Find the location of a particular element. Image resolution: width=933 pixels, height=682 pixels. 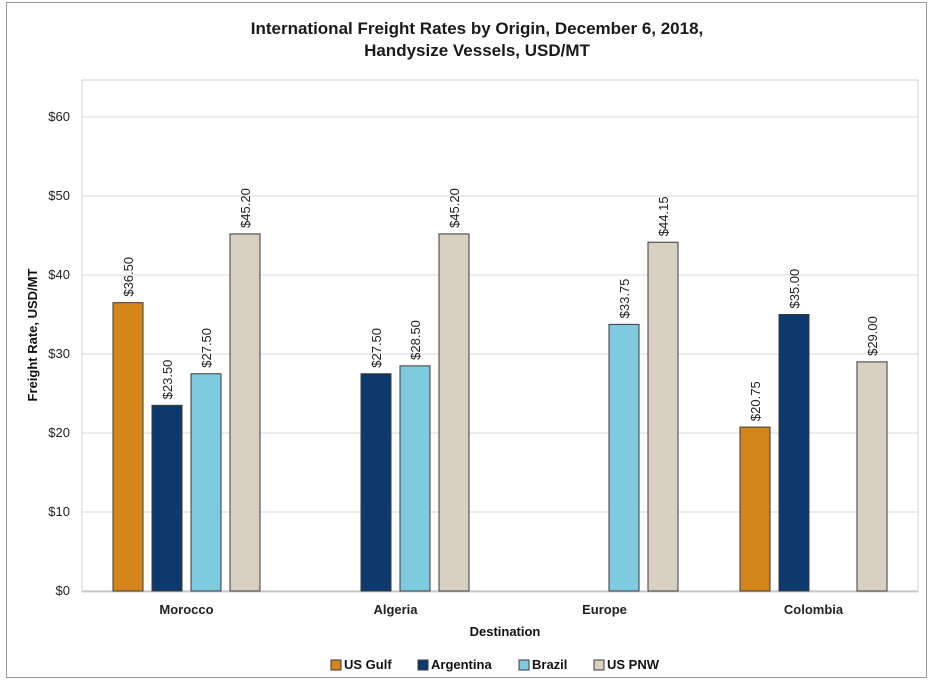

data-label: $35.00 is located at coordinates (794, 289).